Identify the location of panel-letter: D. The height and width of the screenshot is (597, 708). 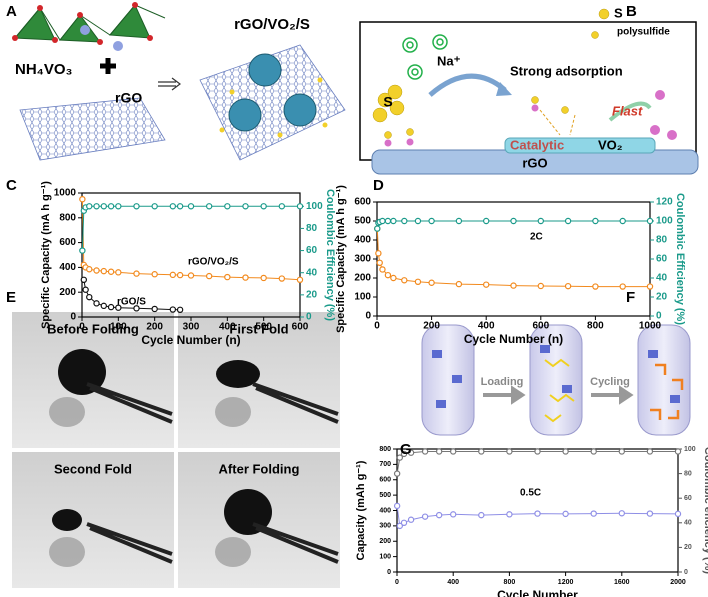
(378, 185).